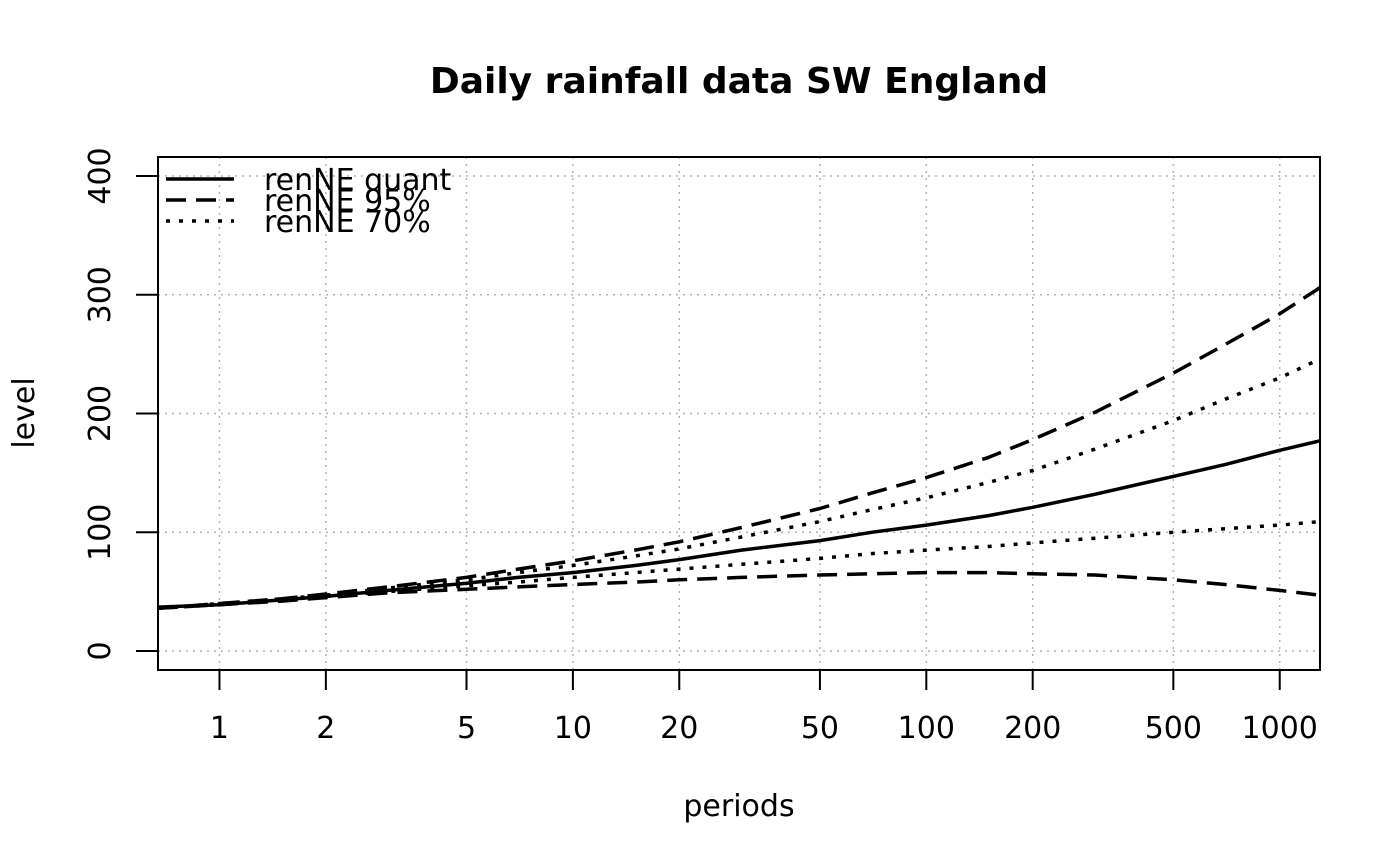 This screenshot has height=866, width=1400. I want to click on y-tick-label: 0, so click(100, 650).